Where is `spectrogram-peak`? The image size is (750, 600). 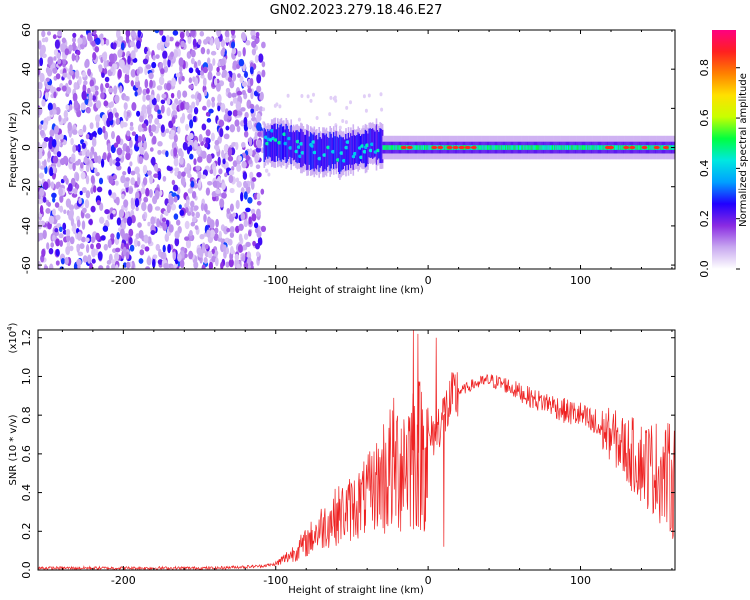 spectrogram-peak is located at coordinates (665, 147).